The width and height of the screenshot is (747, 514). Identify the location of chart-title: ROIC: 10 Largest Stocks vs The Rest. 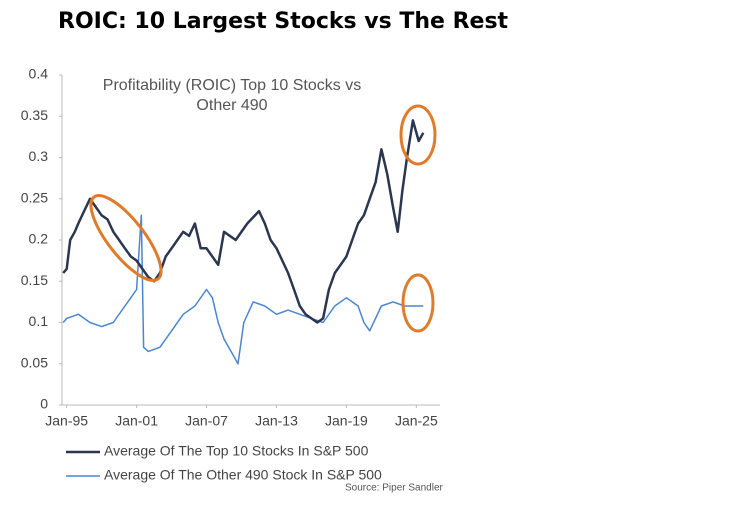
(283, 21).